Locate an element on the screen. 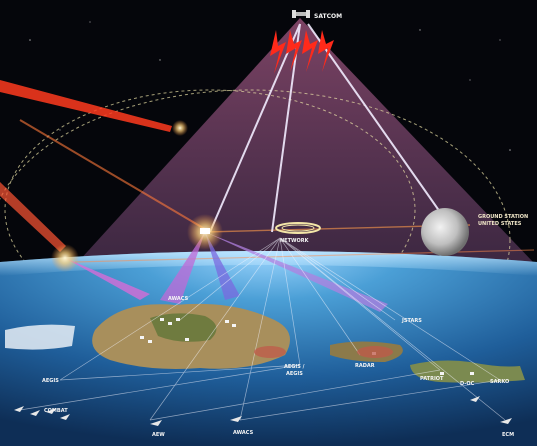  satellite-icon is located at coordinates (205, 231).